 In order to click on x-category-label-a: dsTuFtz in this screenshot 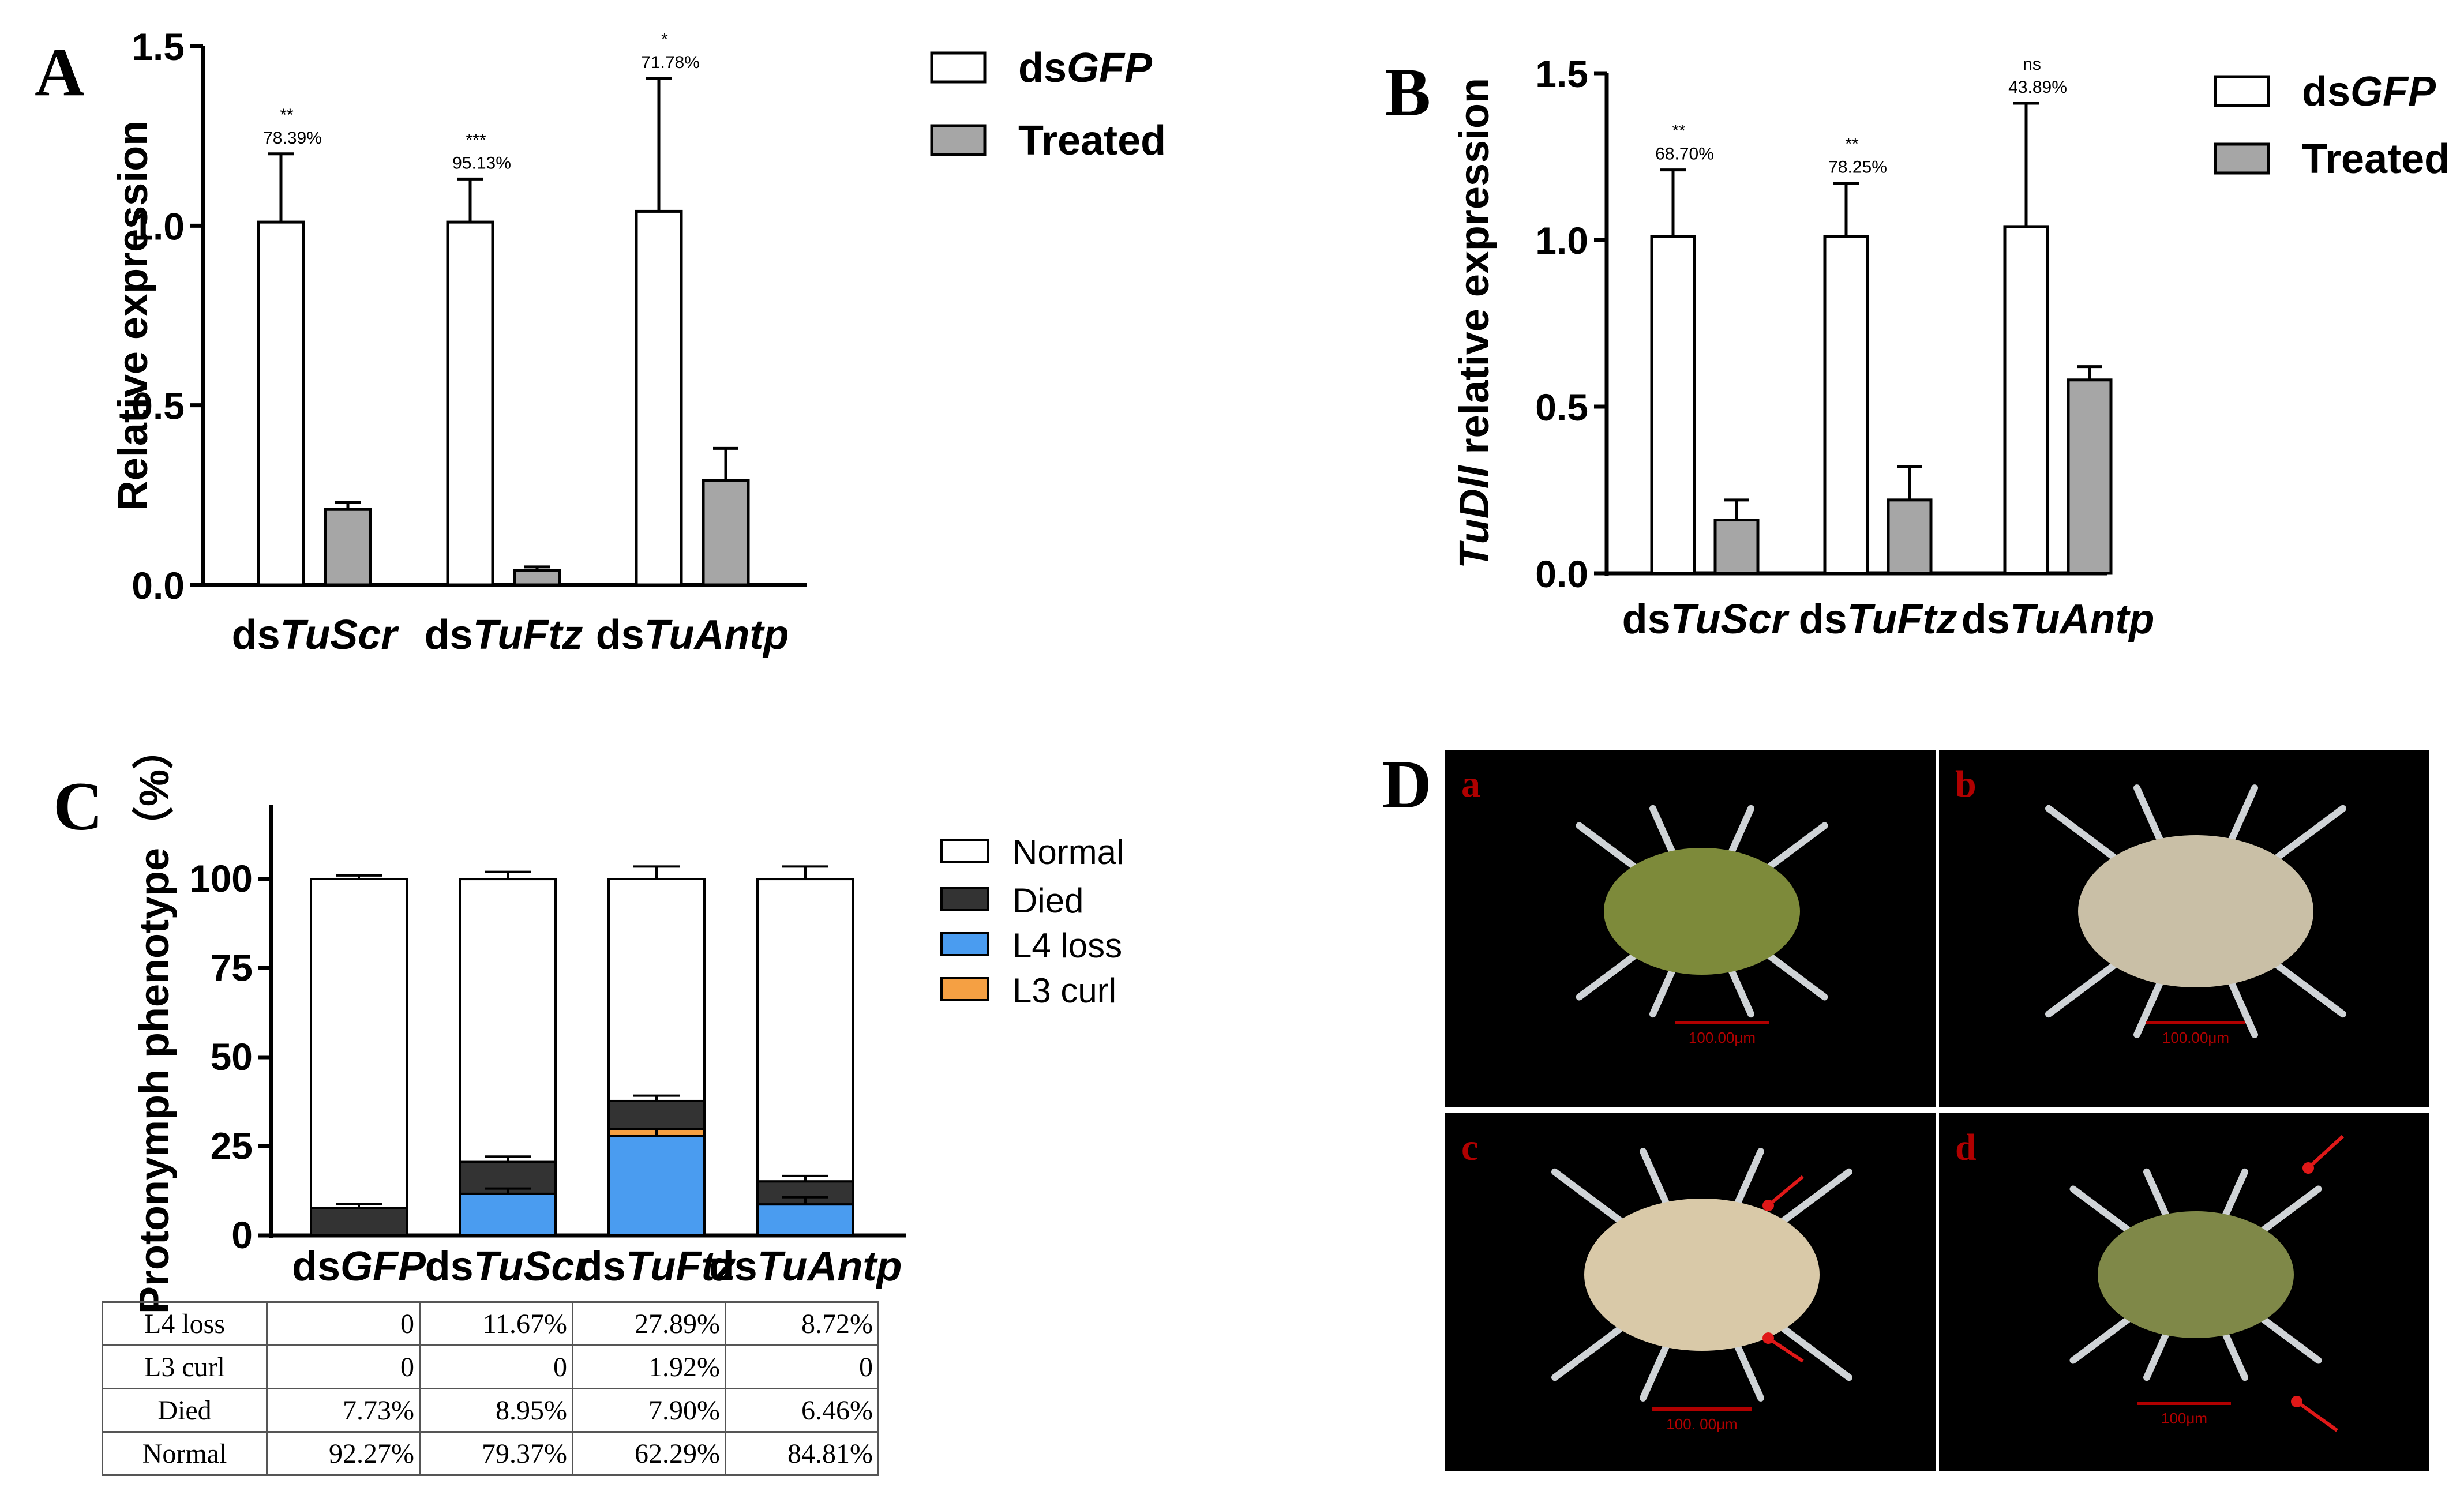, I will do `click(504, 635)`.